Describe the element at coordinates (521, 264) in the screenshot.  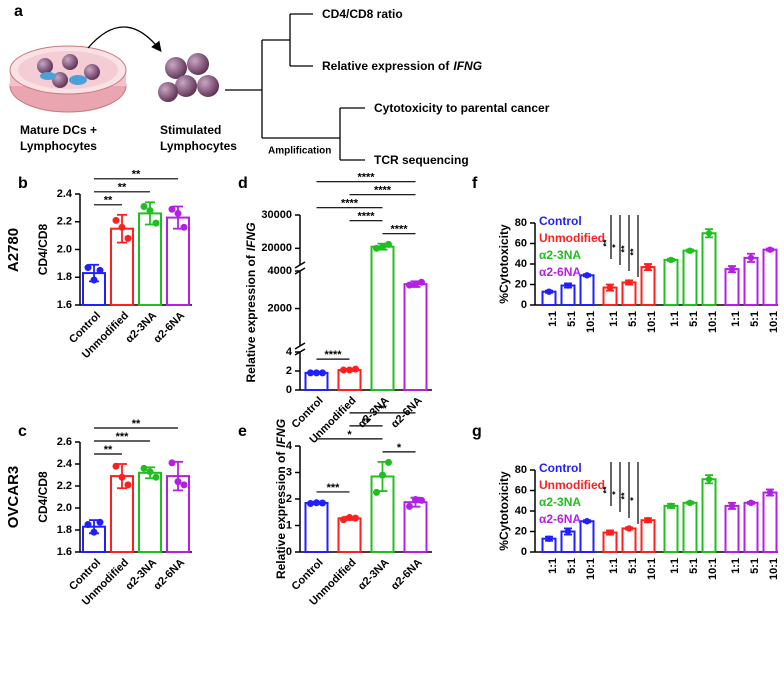
I see `y-tick-label: 40` at that location.